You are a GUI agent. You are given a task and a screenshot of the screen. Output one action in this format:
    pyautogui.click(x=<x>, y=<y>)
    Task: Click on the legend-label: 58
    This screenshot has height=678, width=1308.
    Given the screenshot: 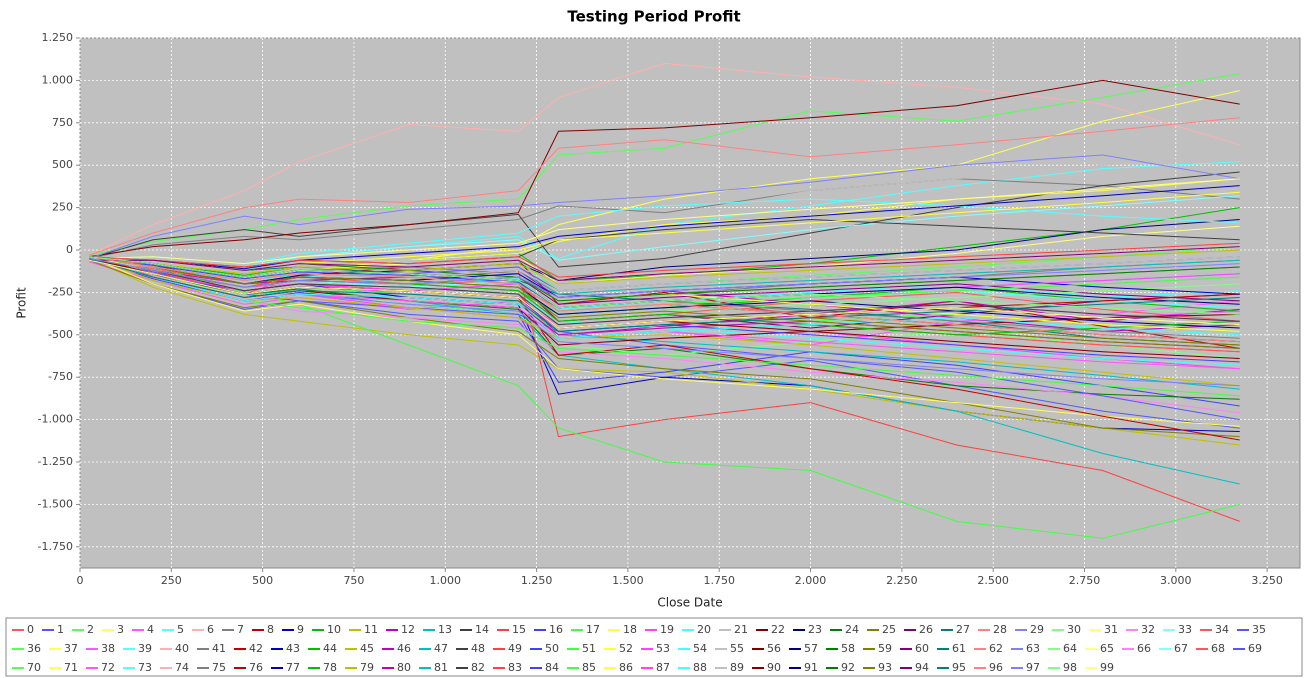 What is the action you would take?
    pyautogui.click(x=848, y=648)
    